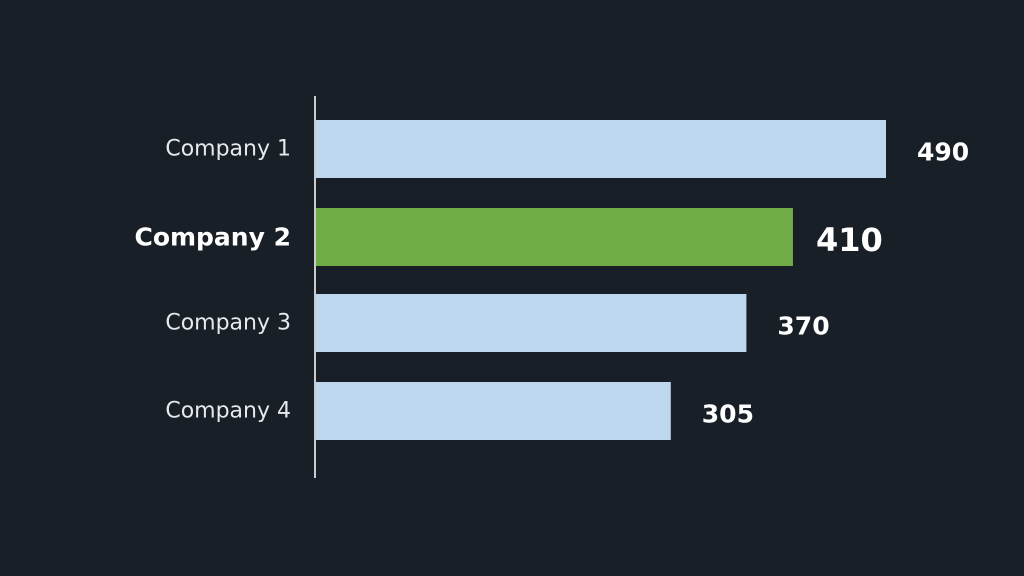 This screenshot has height=576, width=1024. Describe the element at coordinates (212, 280) in the screenshot. I see `category-labels-group: Company 1 Company 2 Company 3 Company 4` at that location.